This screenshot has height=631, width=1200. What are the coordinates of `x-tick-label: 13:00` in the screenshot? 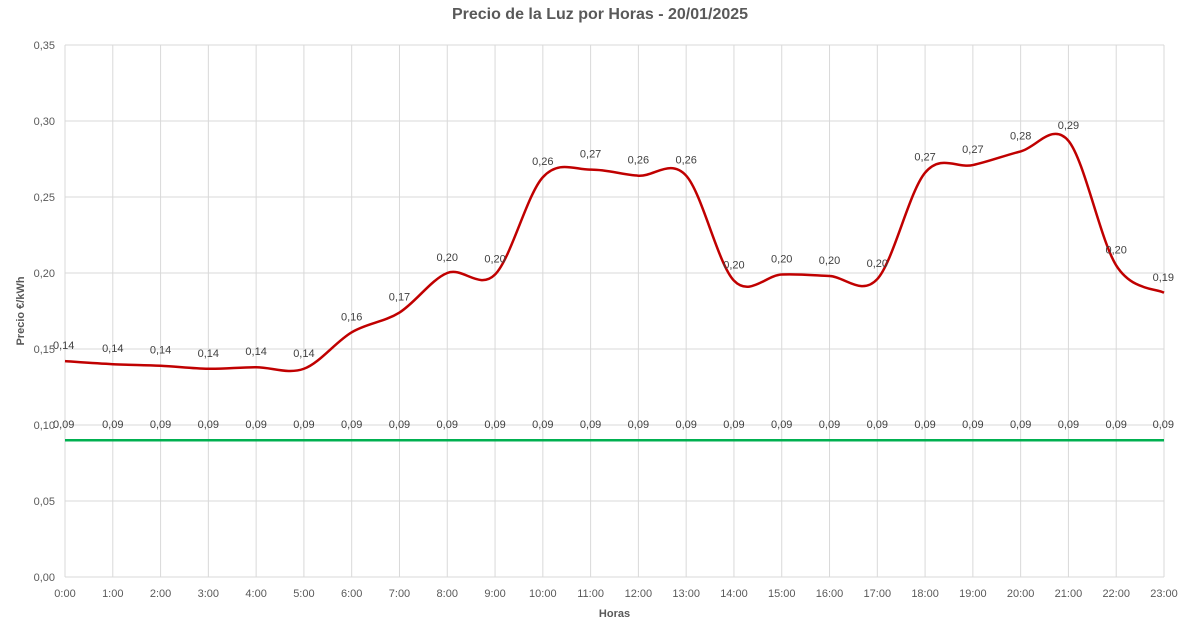 It's located at (686, 594).